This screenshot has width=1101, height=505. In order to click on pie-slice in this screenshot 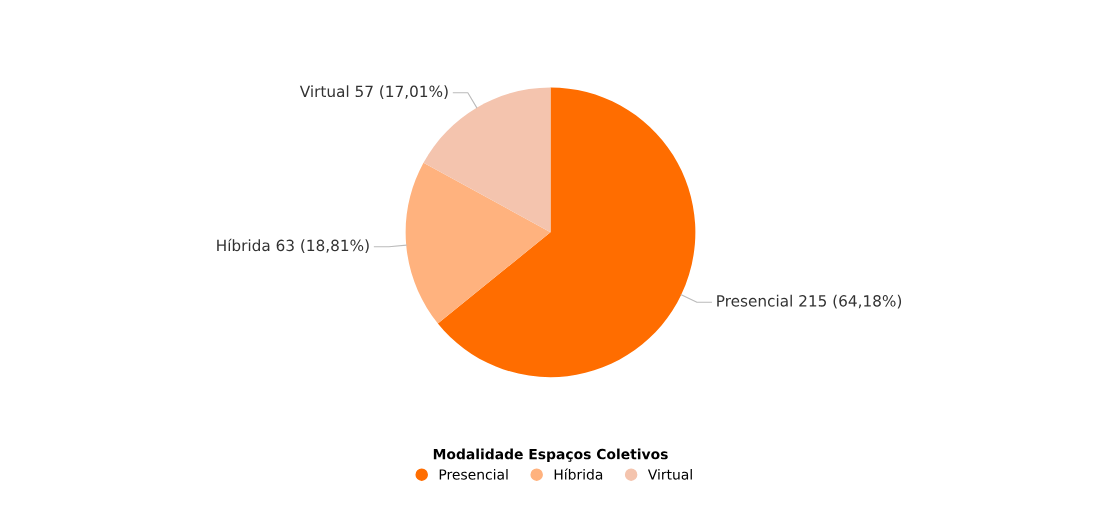, I will do `click(478, 243)`.